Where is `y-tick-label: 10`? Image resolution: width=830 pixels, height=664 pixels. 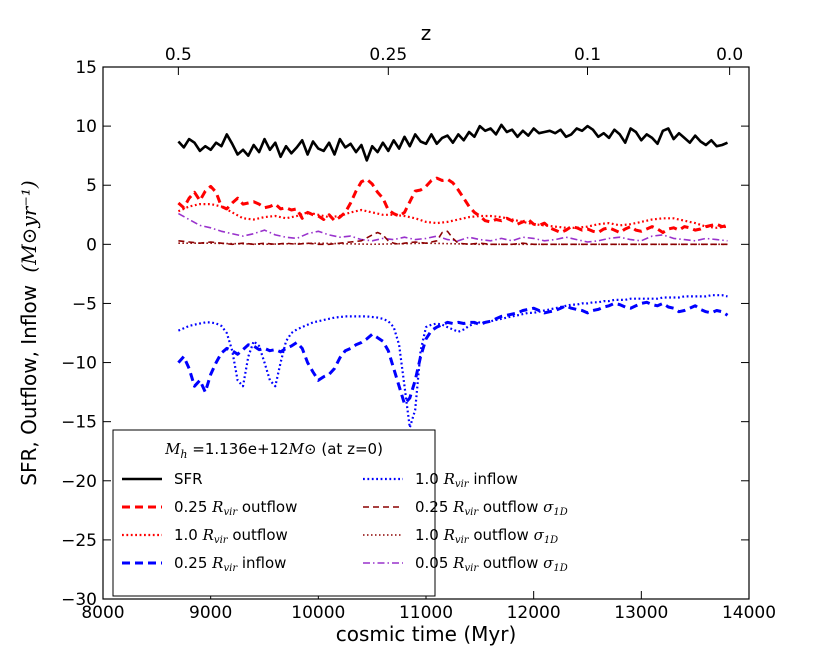
y-tick-label: 10 is located at coordinates (86, 127).